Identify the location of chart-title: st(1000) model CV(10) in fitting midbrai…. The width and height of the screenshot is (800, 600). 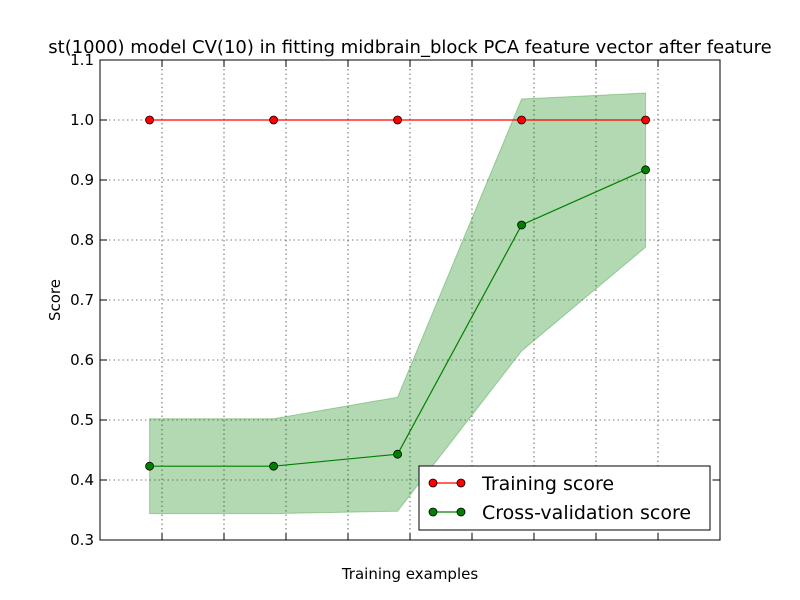
(409, 47).